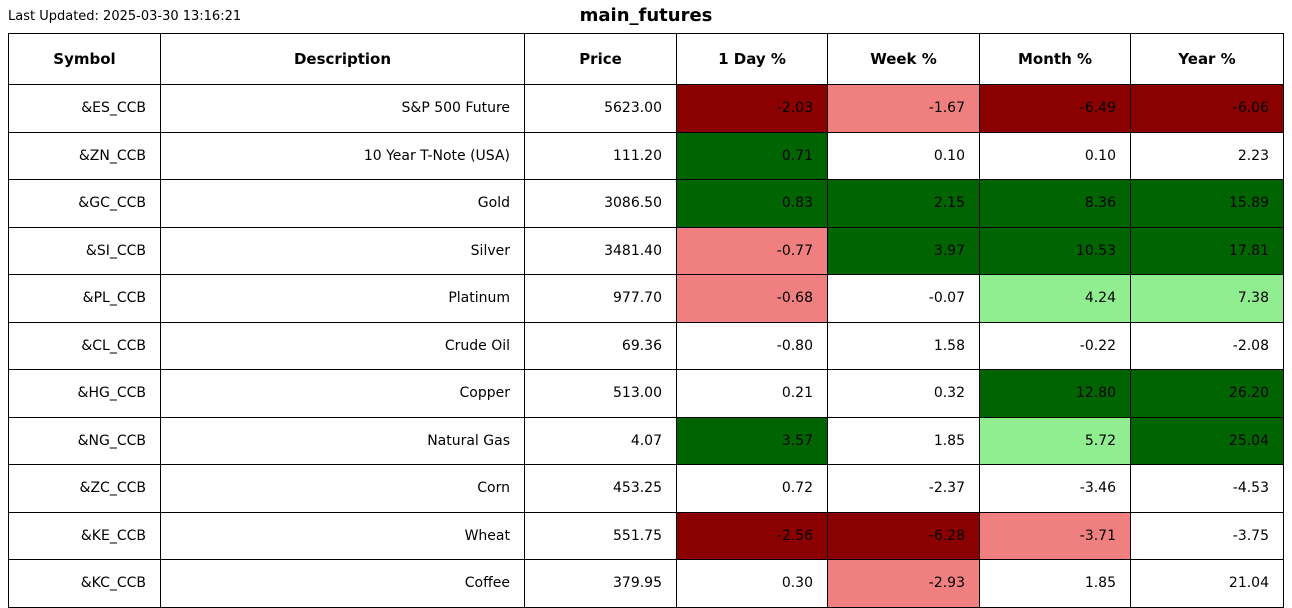  I want to click on week-change-cell: 0.32, so click(903, 393).